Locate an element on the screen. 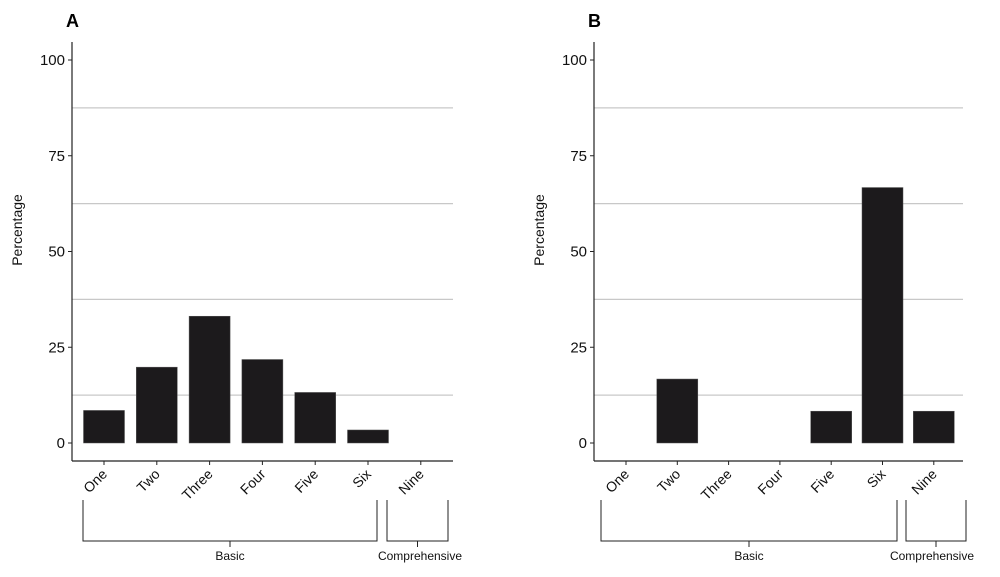 The width and height of the screenshot is (1000, 577). bar-one is located at coordinates (104, 427).